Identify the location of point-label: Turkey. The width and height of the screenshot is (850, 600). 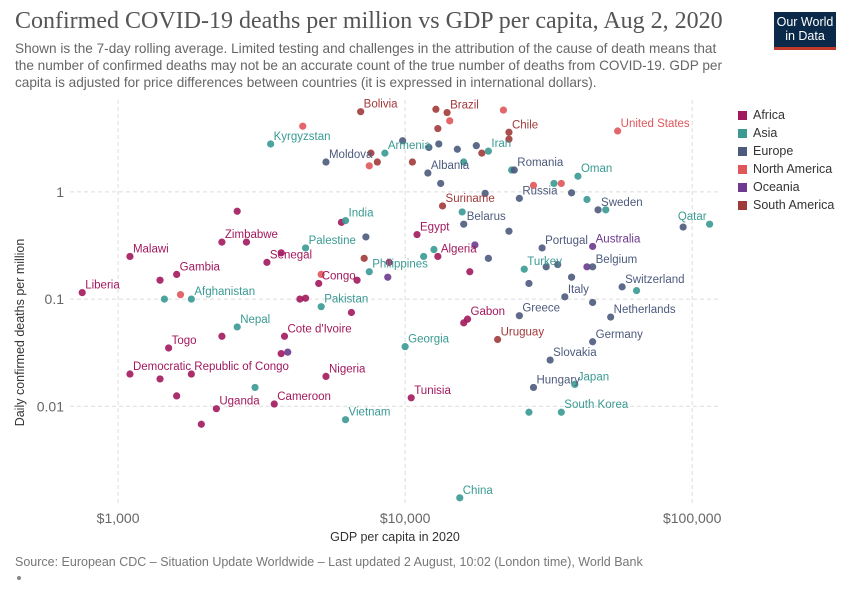
(544, 262).